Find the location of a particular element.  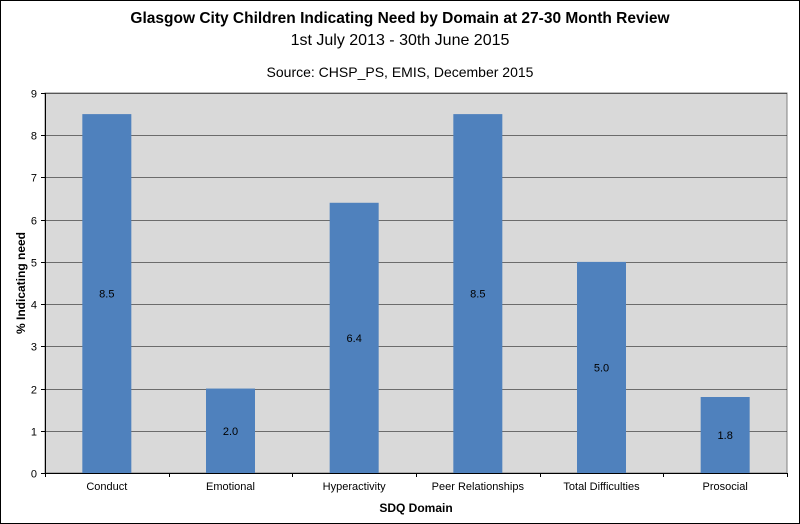

y-tick-label: 4 is located at coordinates (34, 306).